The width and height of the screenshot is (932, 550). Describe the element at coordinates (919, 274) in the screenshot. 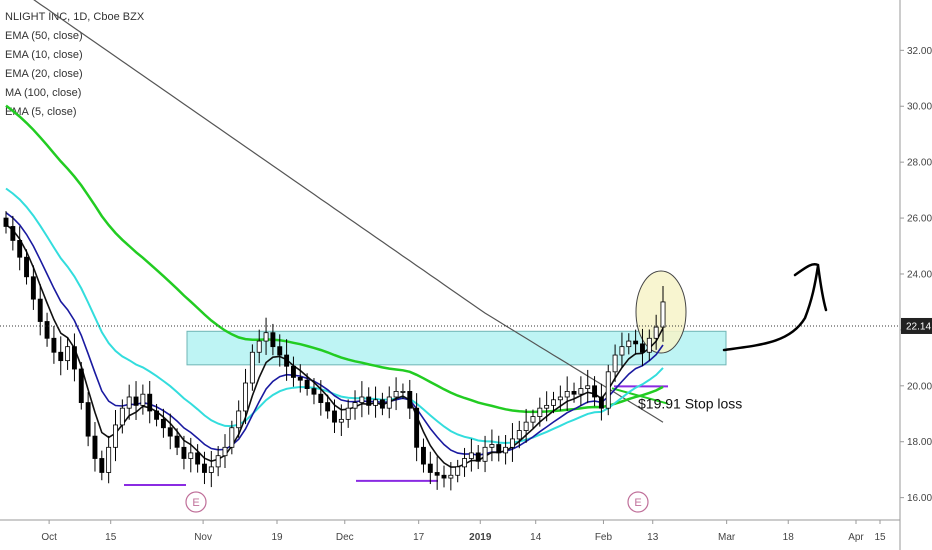

I see `y-tick-label: 24.00` at that location.